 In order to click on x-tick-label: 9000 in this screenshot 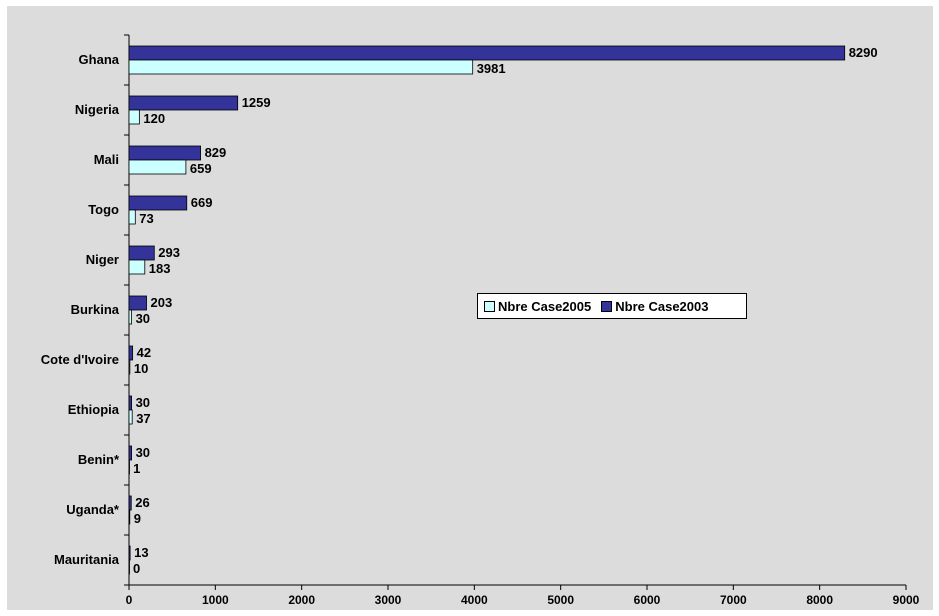, I will do `click(906, 600)`.